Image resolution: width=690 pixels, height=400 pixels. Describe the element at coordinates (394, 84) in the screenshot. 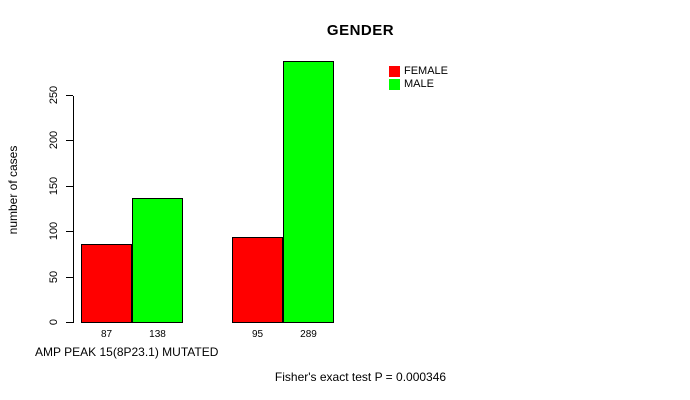

I see `legend-swatch-male` at that location.